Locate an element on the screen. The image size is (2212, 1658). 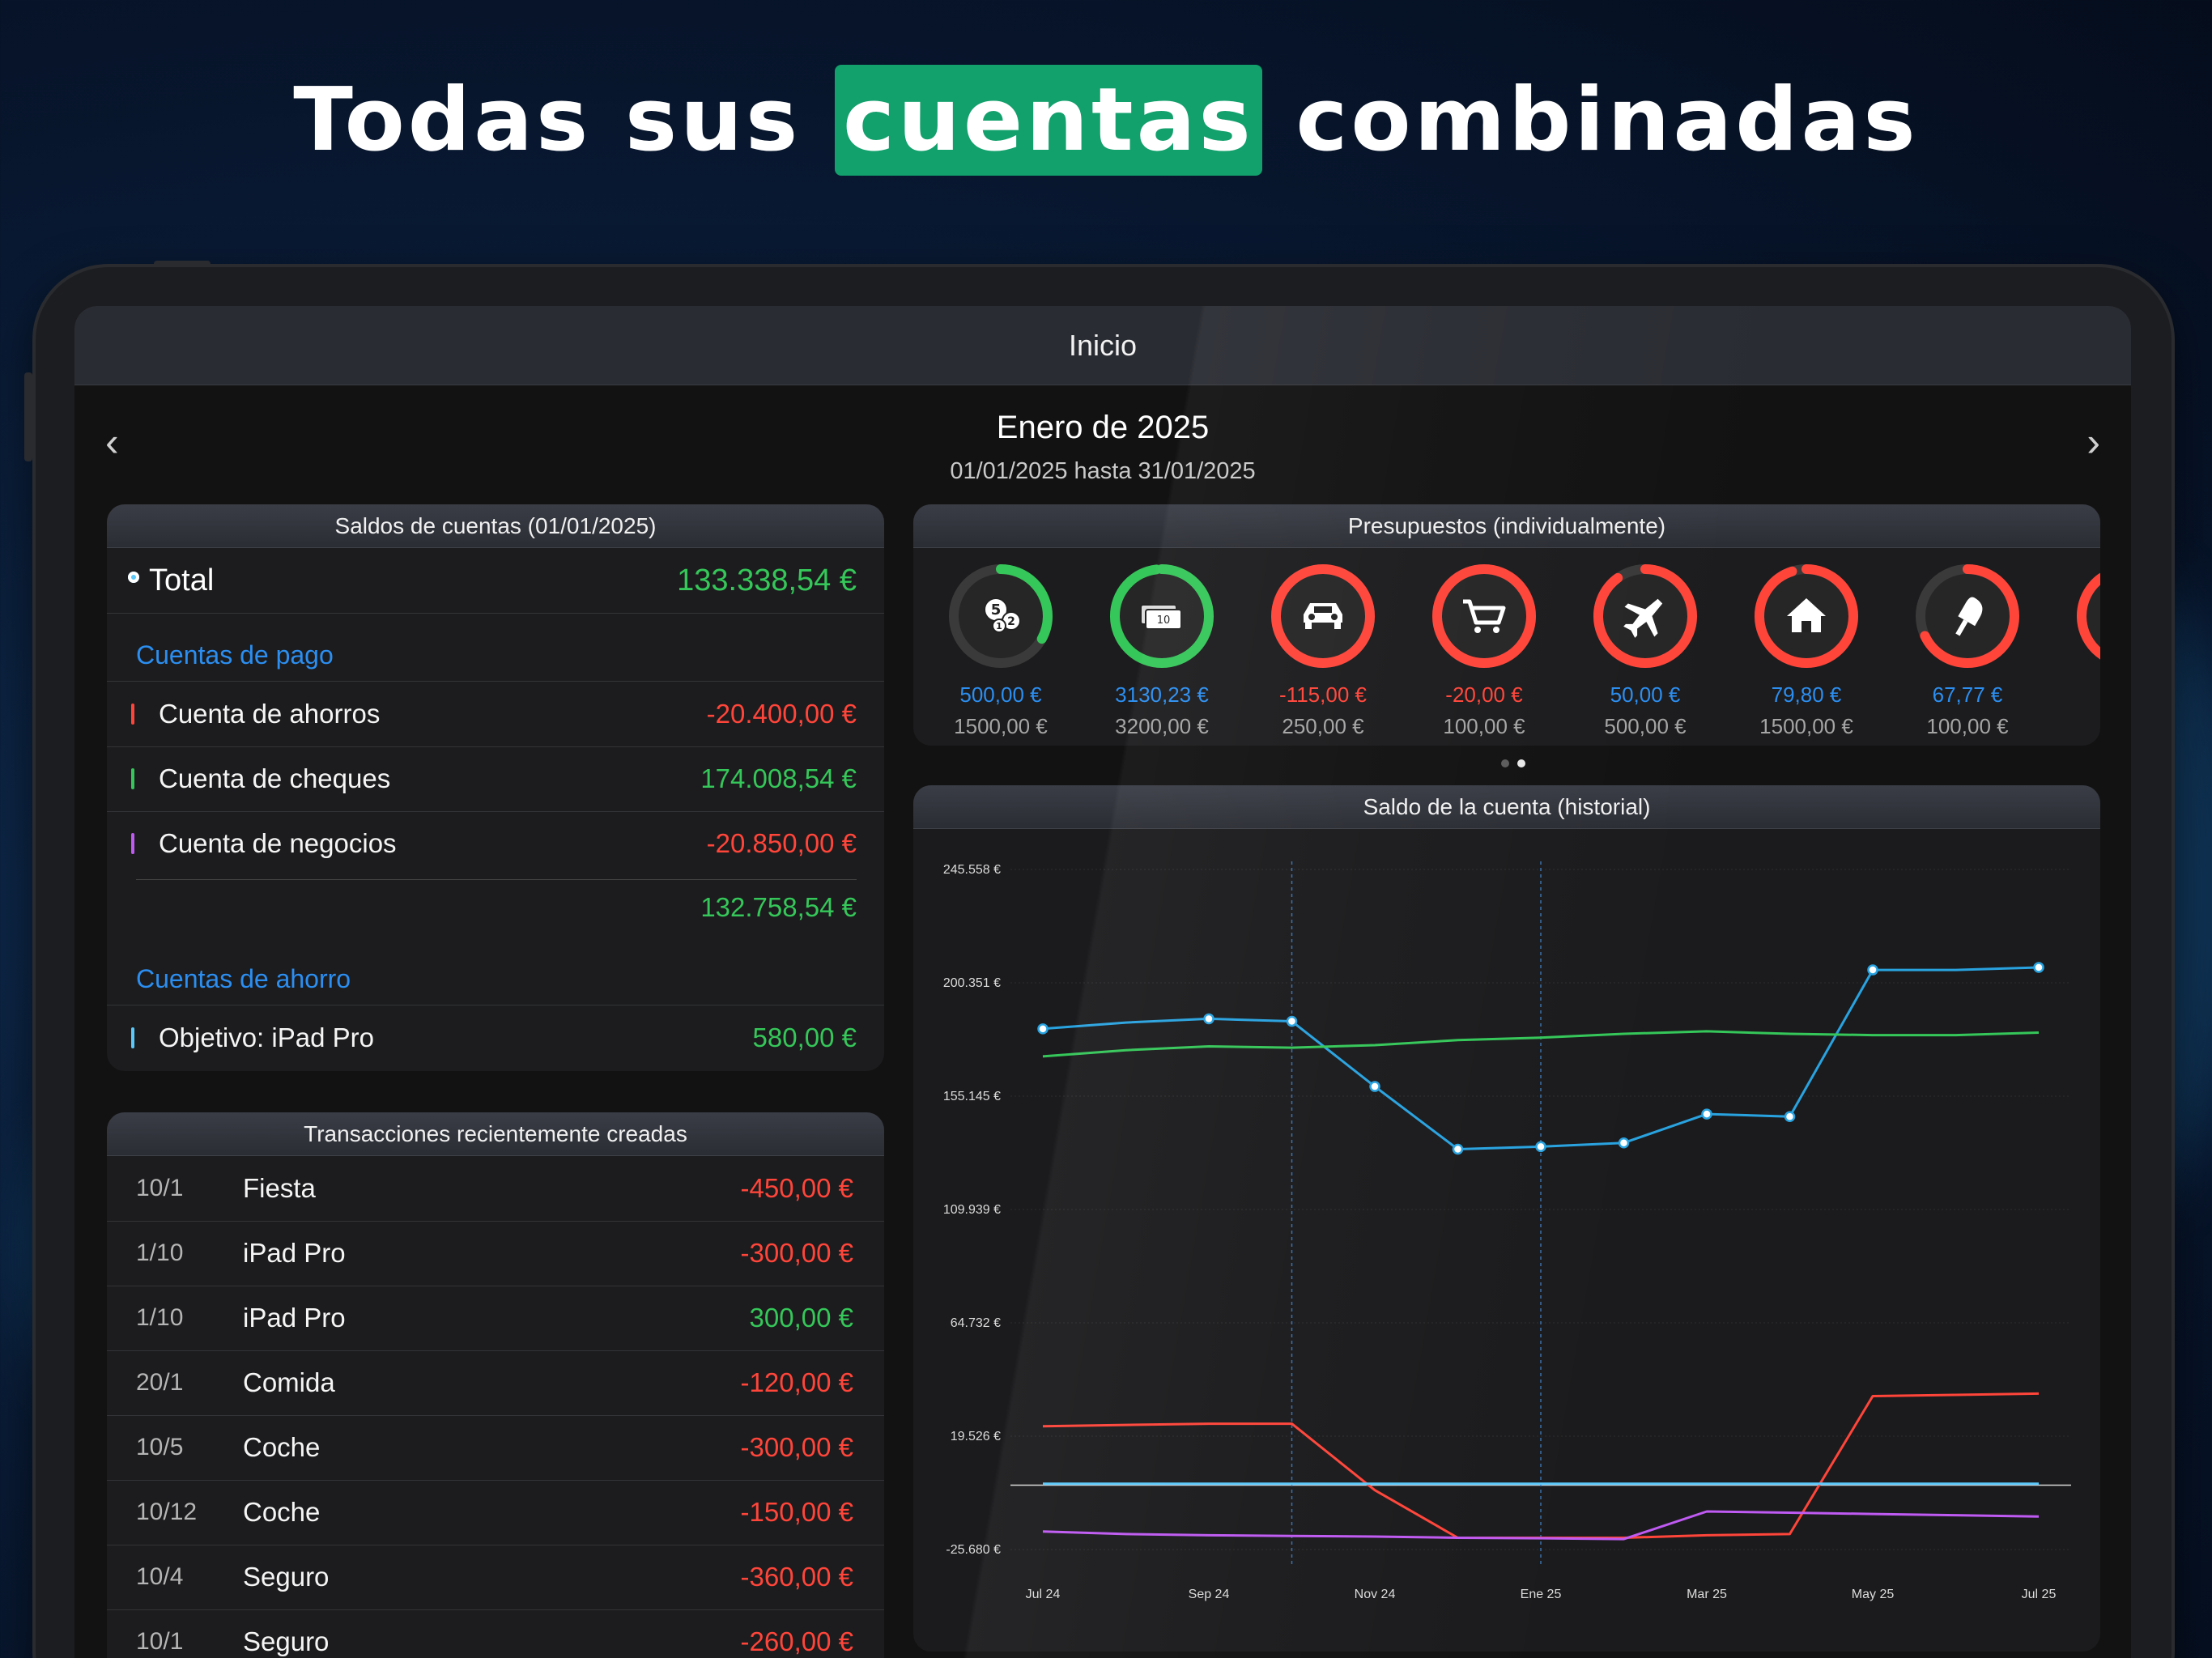
budget-spent: 7 is located at coordinates (2074, 695).